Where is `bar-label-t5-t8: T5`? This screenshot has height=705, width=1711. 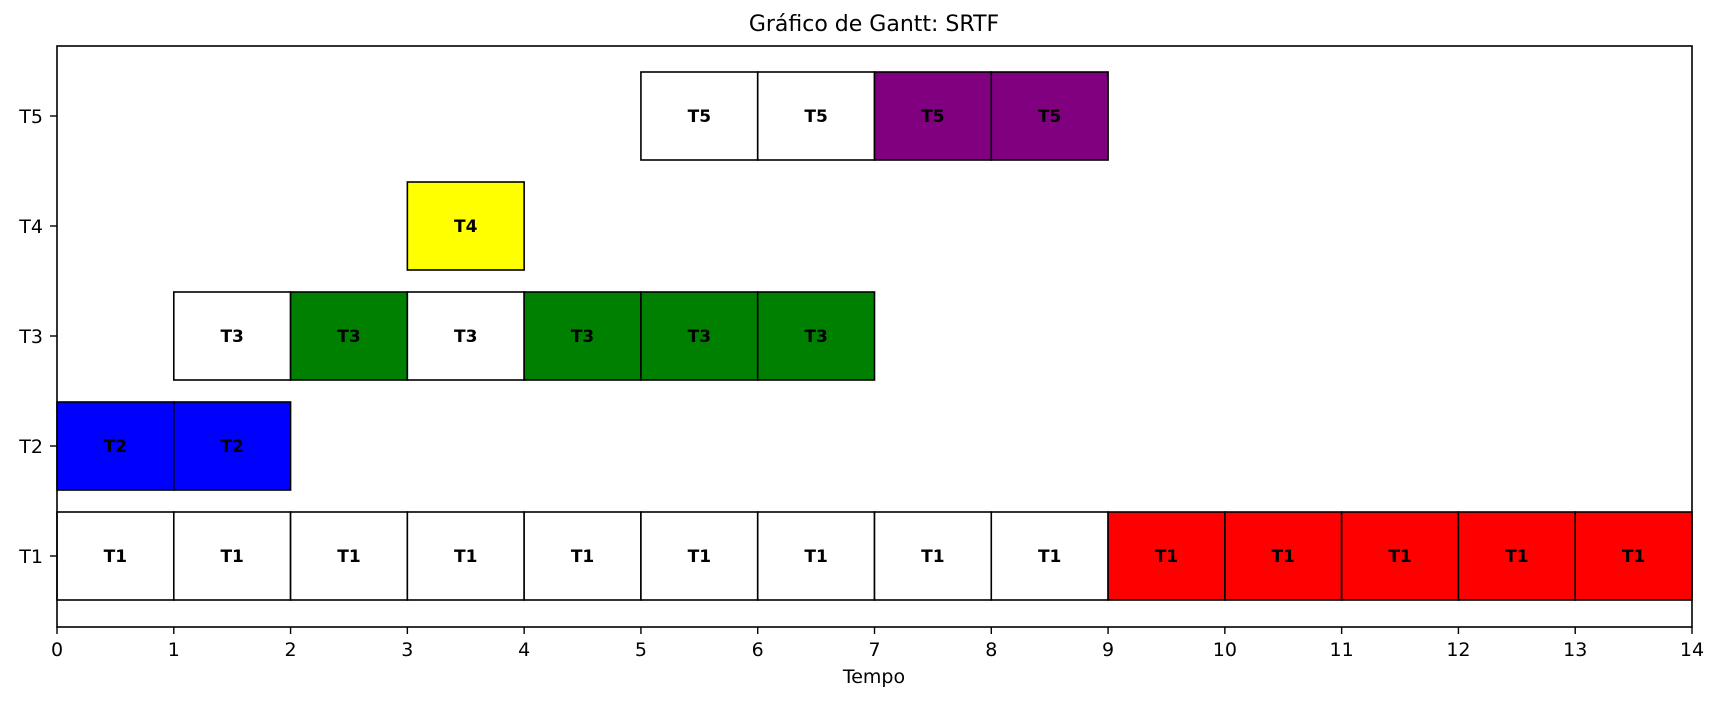
bar-label-t5-t8: T5 is located at coordinates (1049, 117).